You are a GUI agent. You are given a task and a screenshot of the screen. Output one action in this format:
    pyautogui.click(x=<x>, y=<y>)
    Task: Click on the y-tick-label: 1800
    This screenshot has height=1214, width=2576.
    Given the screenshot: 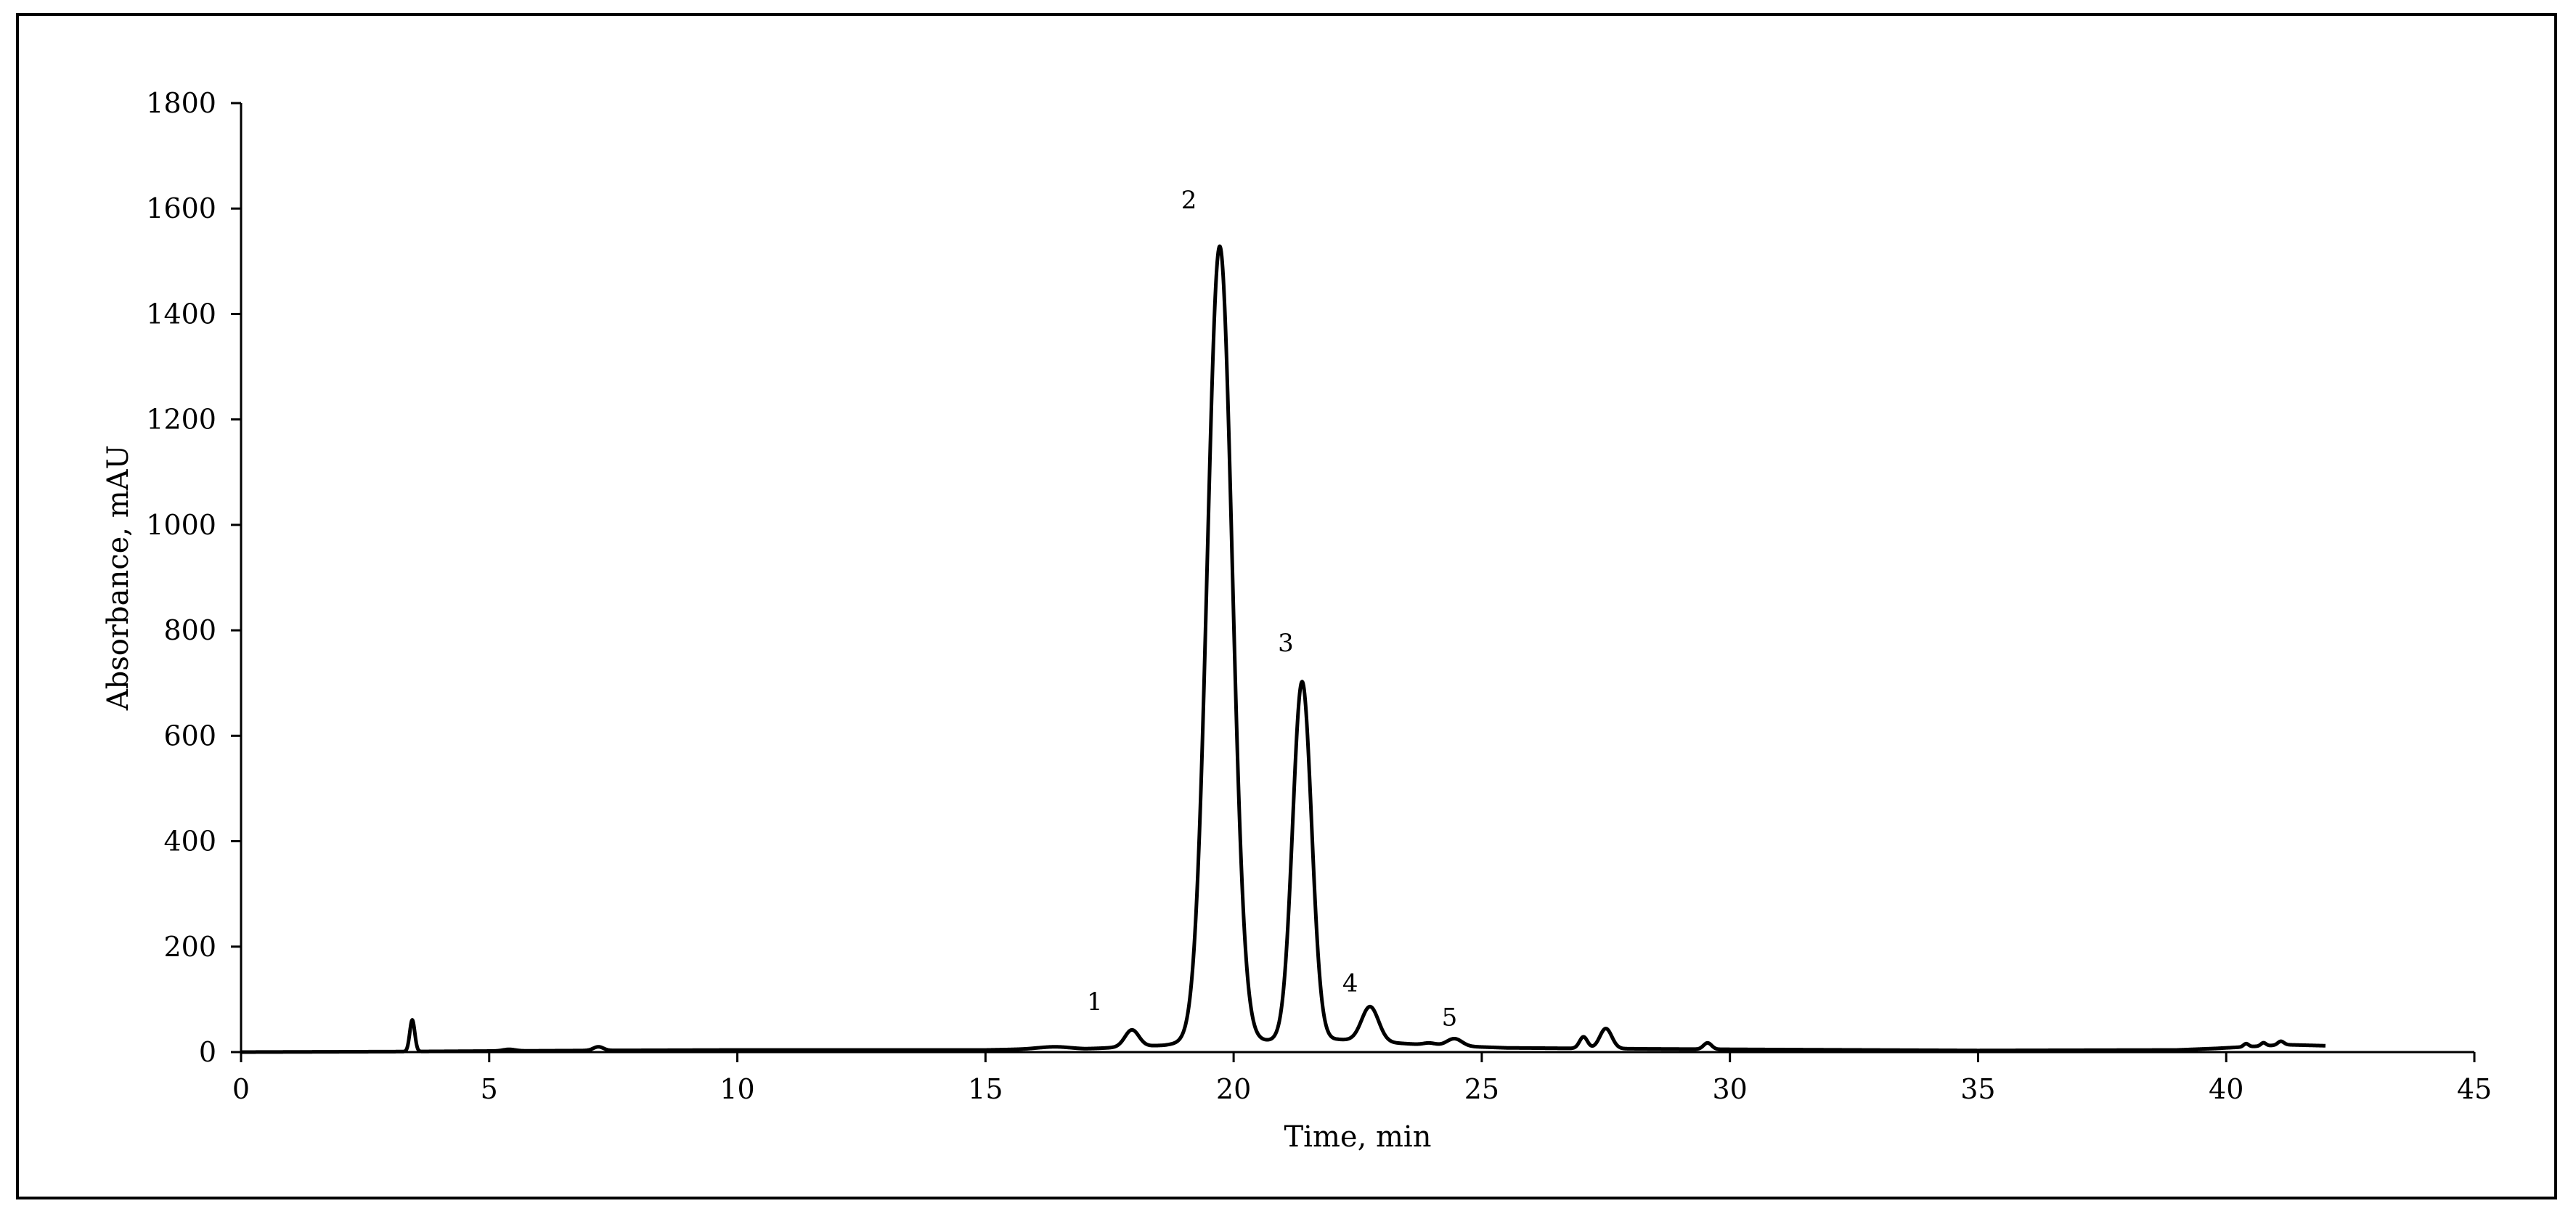 What is the action you would take?
    pyautogui.click(x=181, y=103)
    